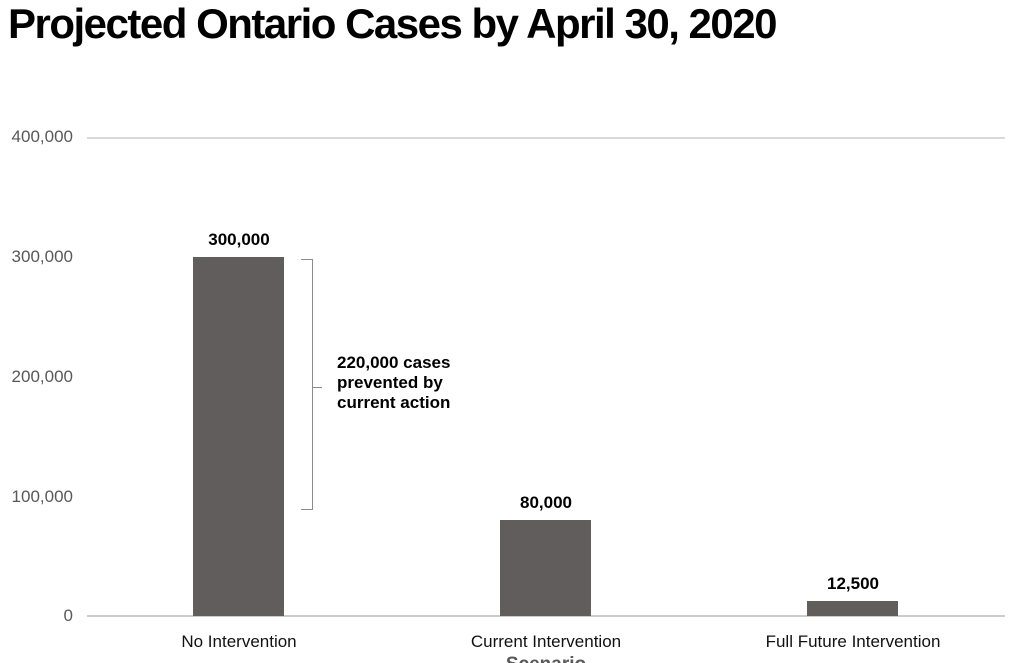  I want to click on annotation-line: 220,000 cases, so click(394, 362).